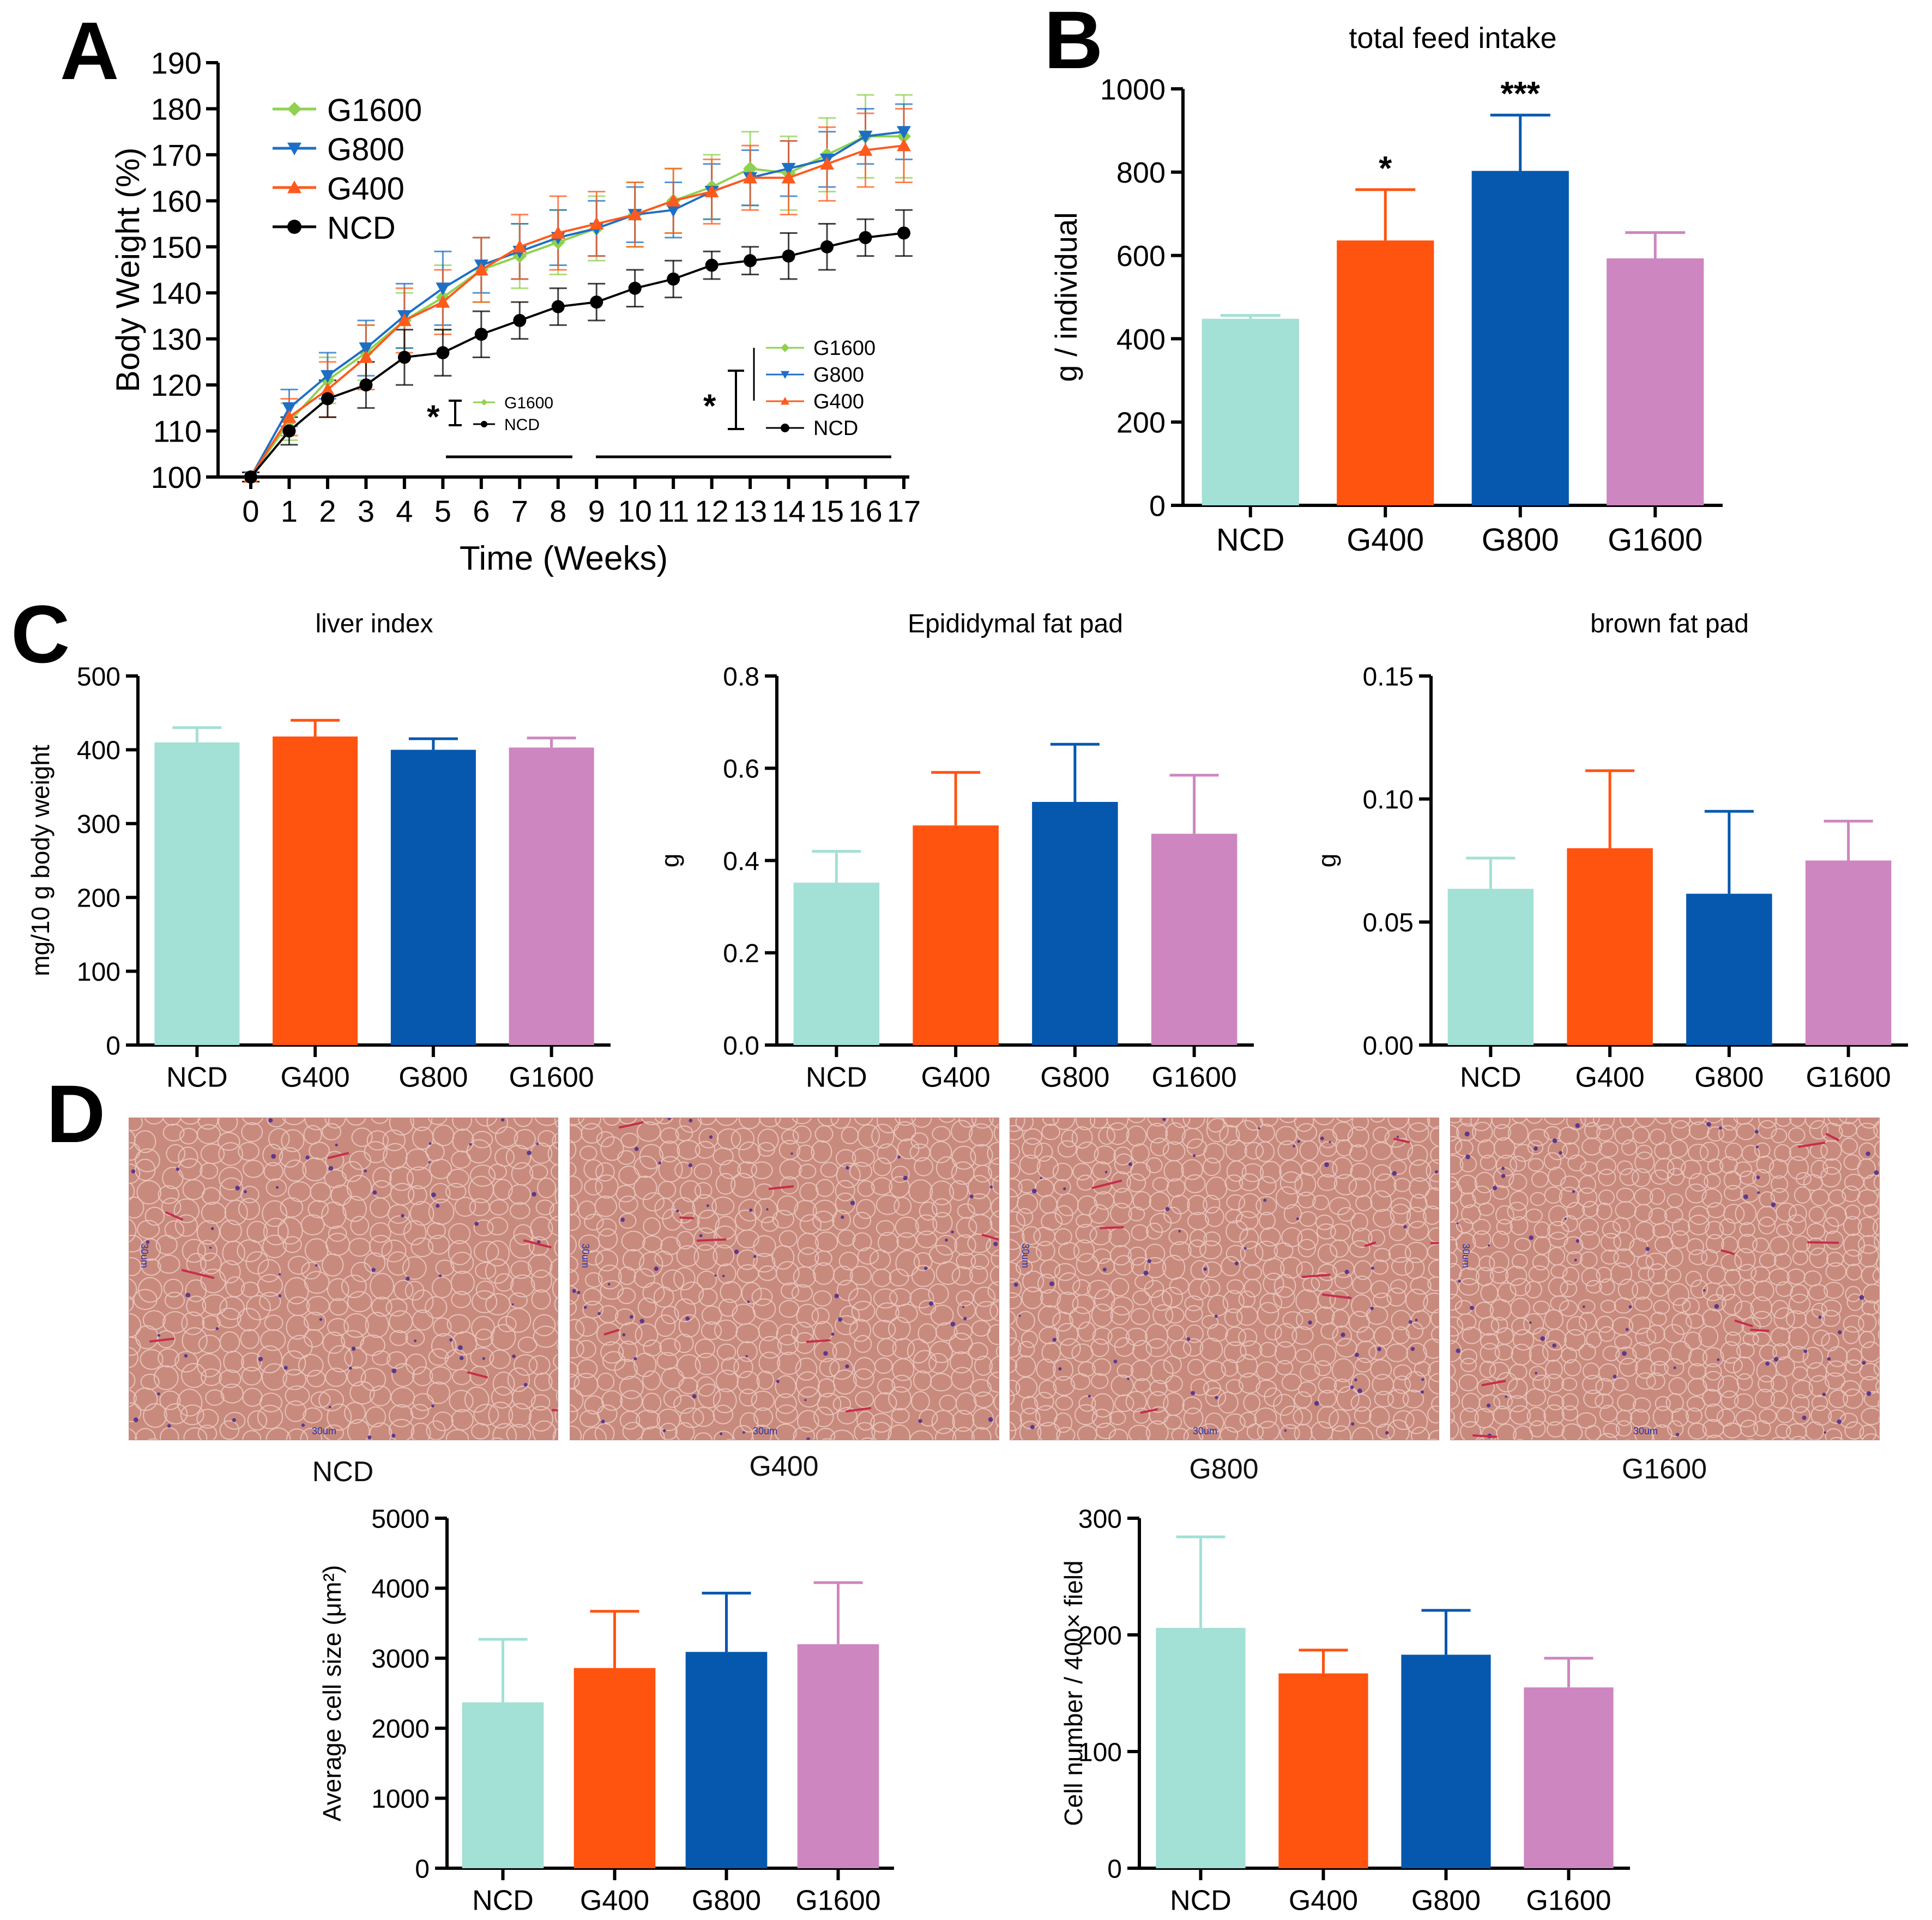  I want to click on y-tick-label: 5000, so click(400, 1519).